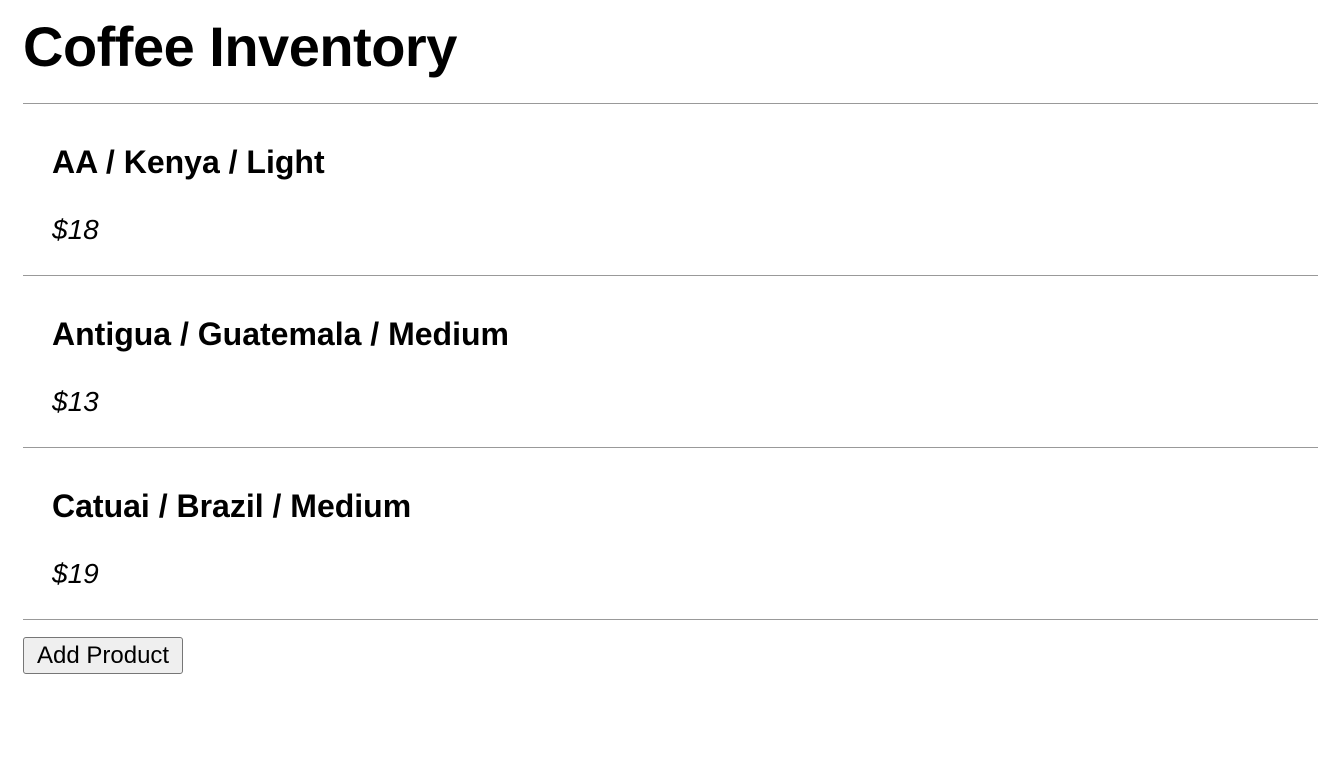 The height and width of the screenshot is (760, 1344). Describe the element at coordinates (75, 229) in the screenshot. I see `product-price: $18` at that location.